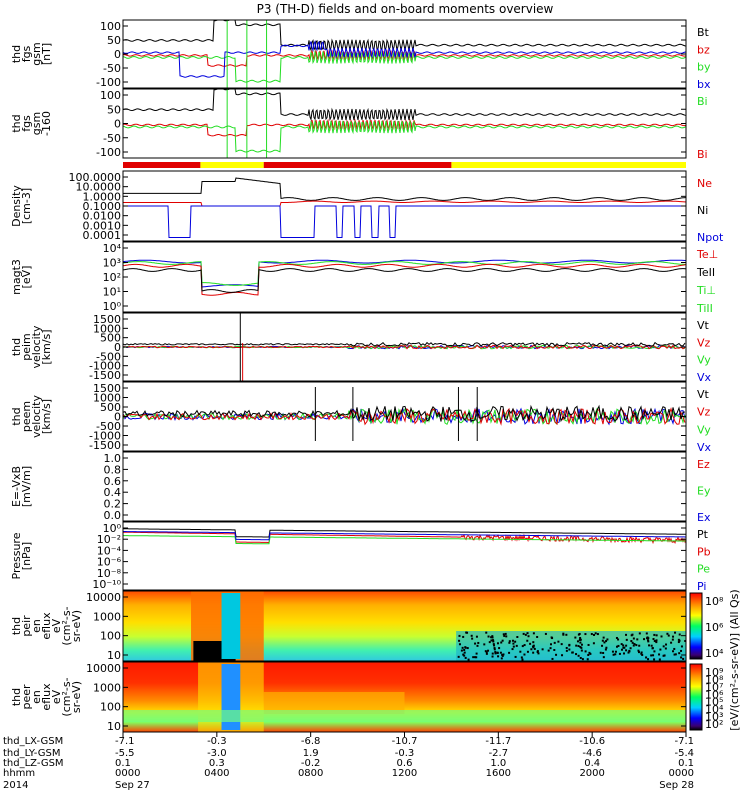 This screenshot has width=750, height=800. Describe the element at coordinates (102, 235) in the screenshot. I see `density-ytick-label: 0.0001` at that location.